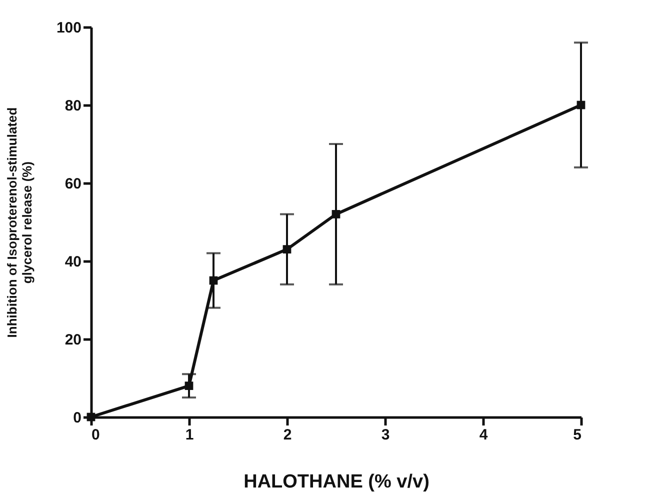  What do you see at coordinates (77, 418) in the screenshot?
I see `y-tick-label: 0` at bounding box center [77, 418].